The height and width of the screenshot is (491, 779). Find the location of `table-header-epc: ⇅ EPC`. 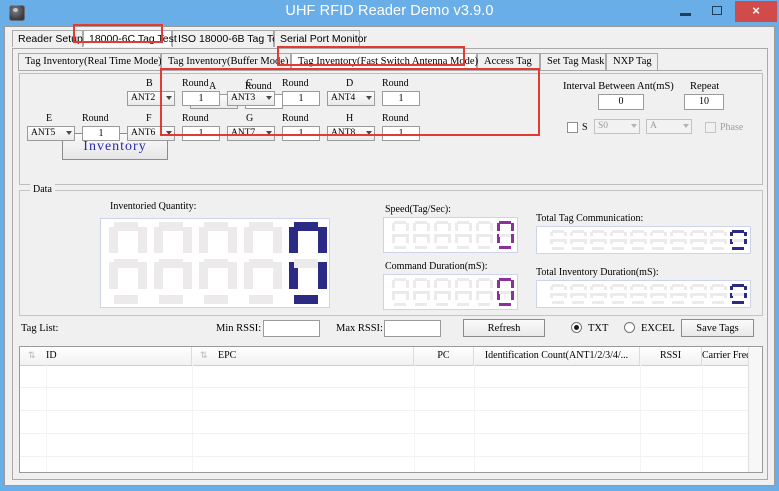

table-header-epc: ⇅ EPC is located at coordinates (303, 356).